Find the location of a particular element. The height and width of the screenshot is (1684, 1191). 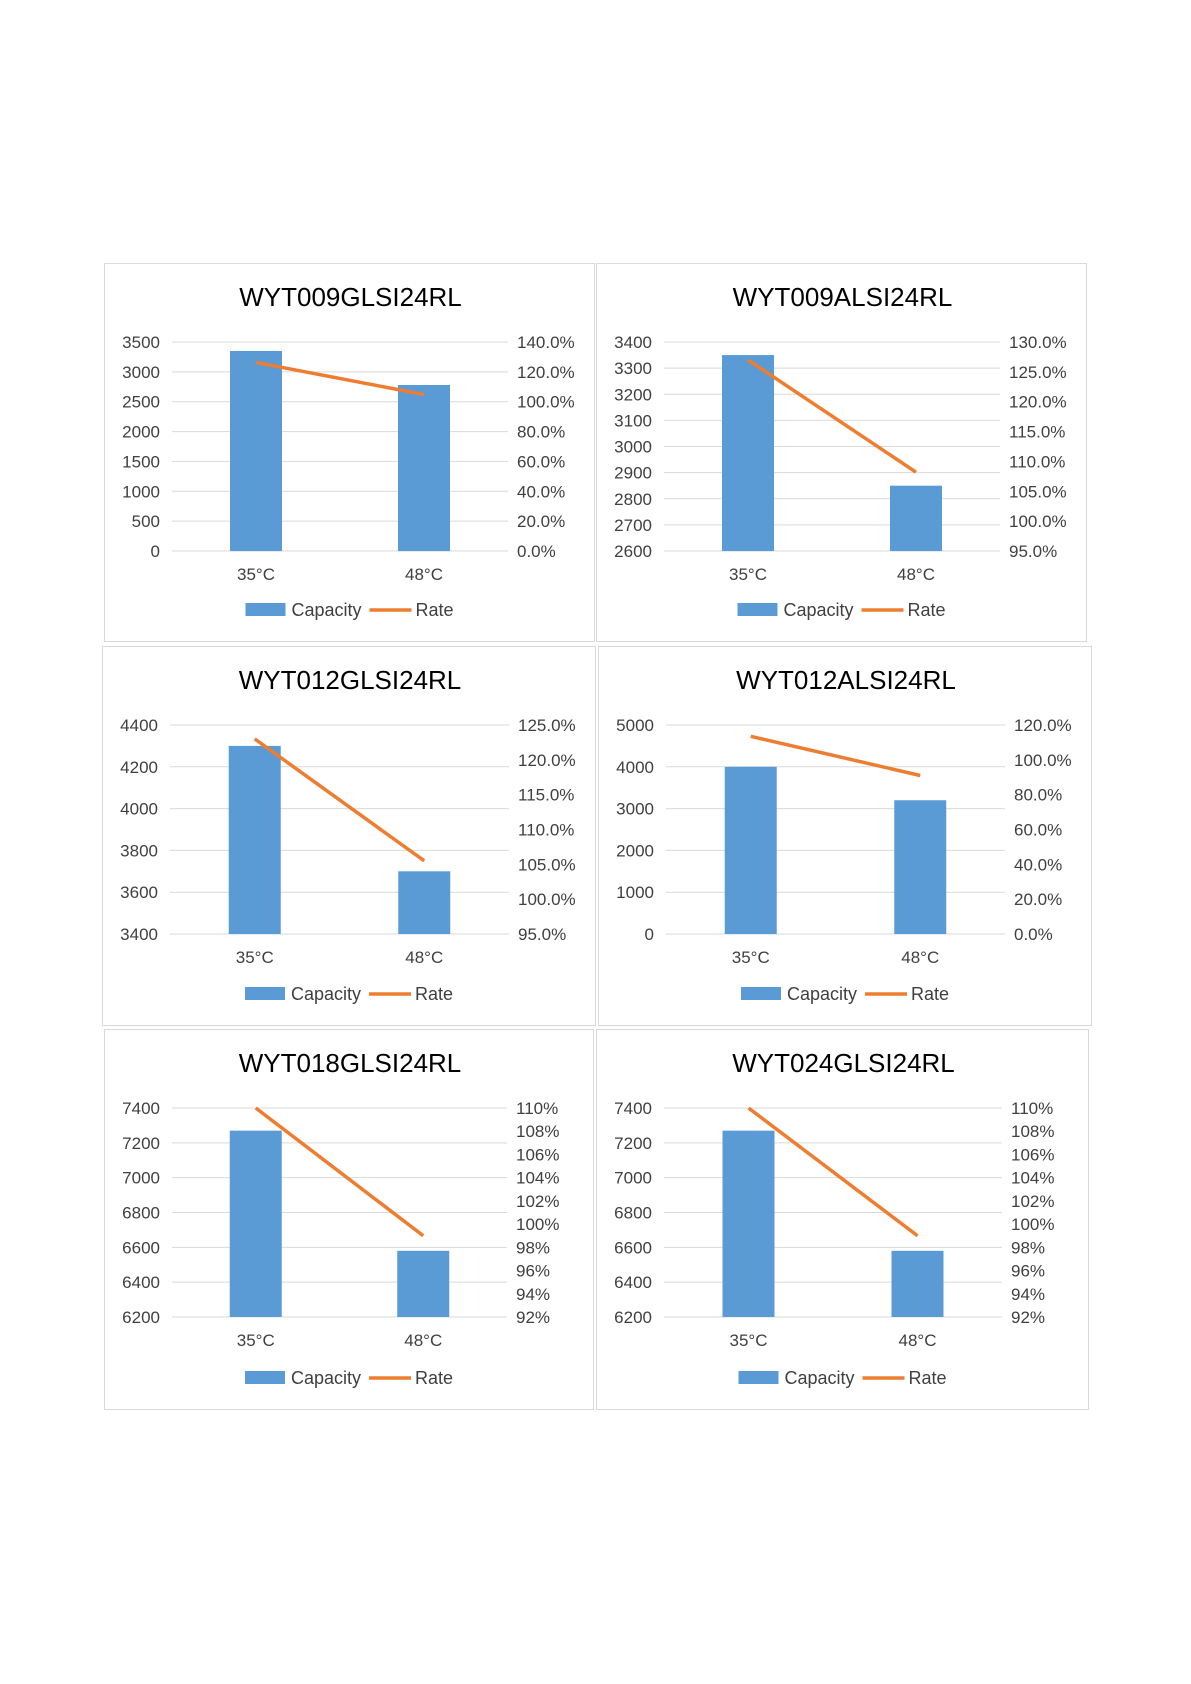

y-left-tick-label: 6200 is located at coordinates (141, 1317).